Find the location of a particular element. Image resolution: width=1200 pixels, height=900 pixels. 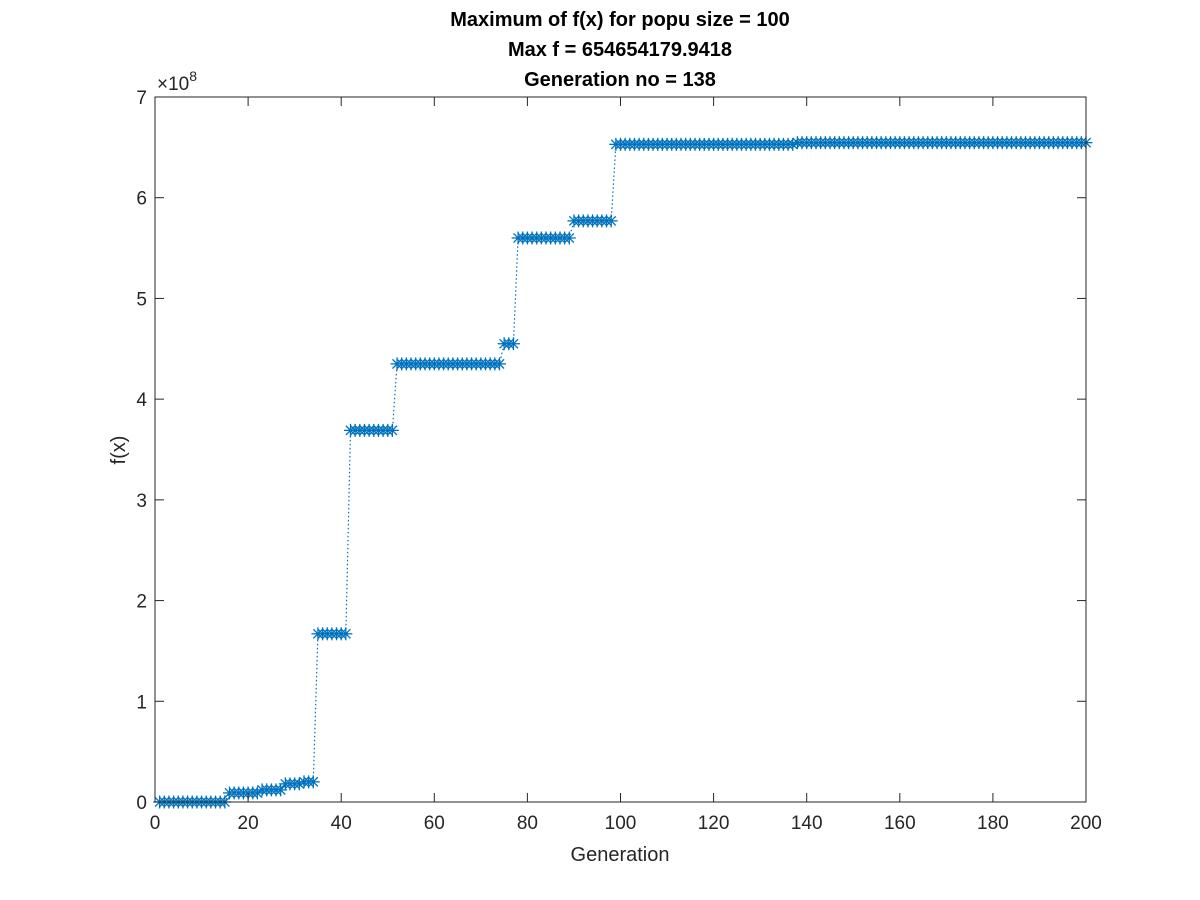

x-tick-label: 80 is located at coordinates (527, 823).